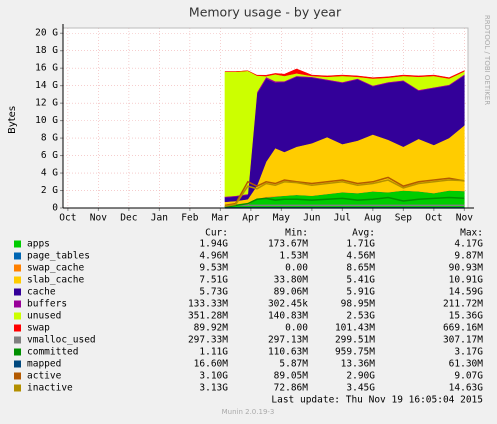 The image size is (497, 424). Describe the element at coordinates (46, 33) in the screenshot. I see `y-tick-label: 20 G` at that location.